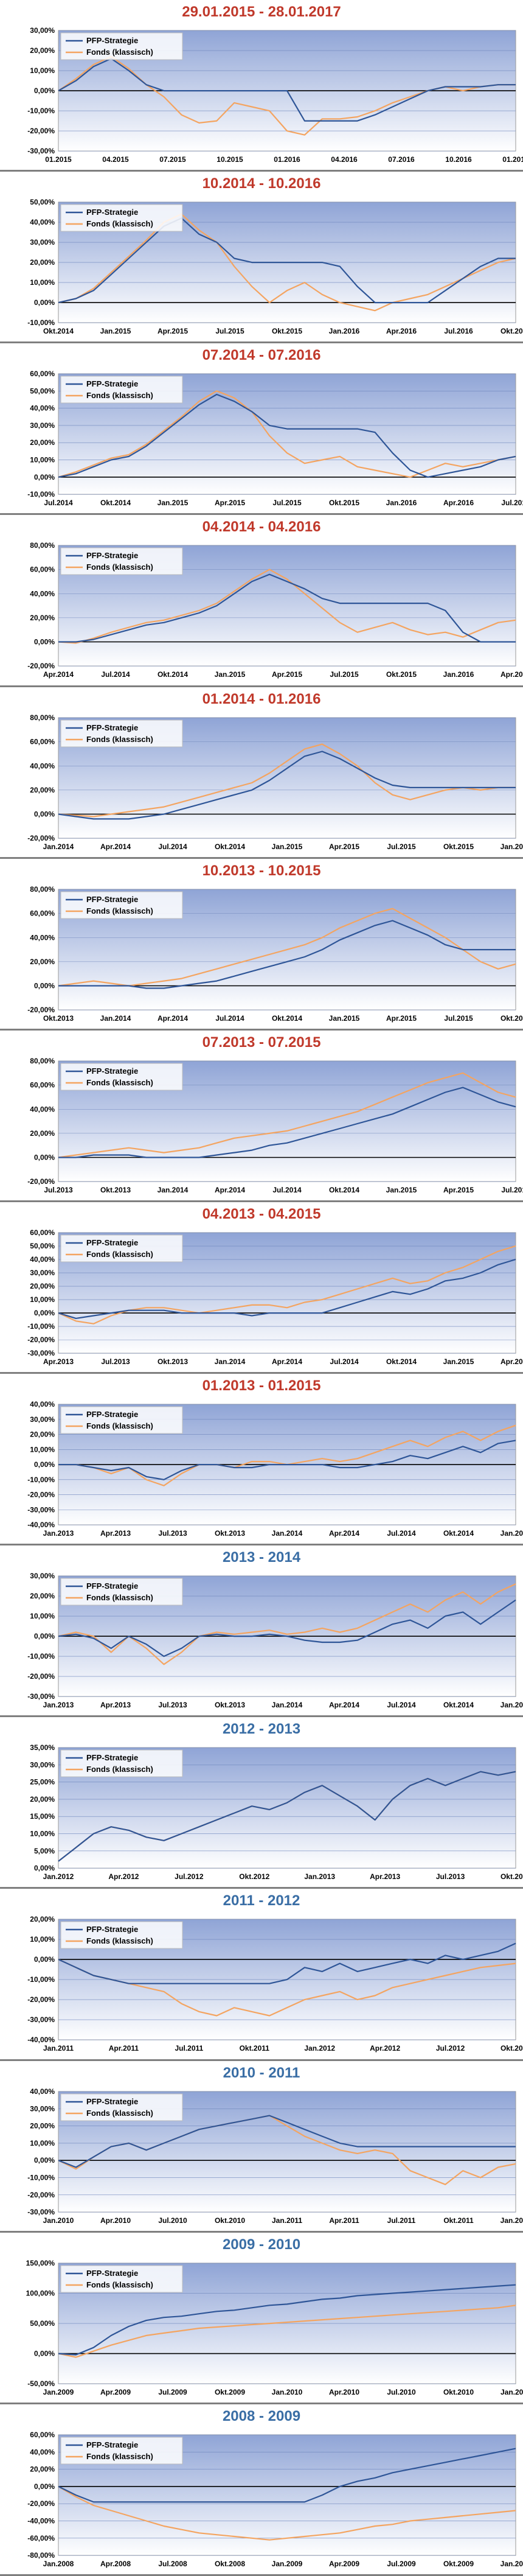  What do you see at coordinates (172, 2392) in the screenshot?
I see `x-tick-label: Jul.2009` at bounding box center [172, 2392].